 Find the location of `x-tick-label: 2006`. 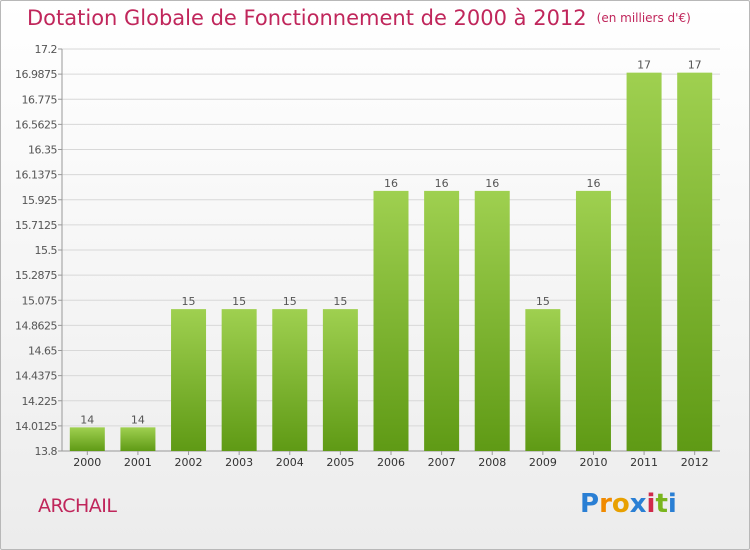

x-tick-label: 2006 is located at coordinates (391, 462).